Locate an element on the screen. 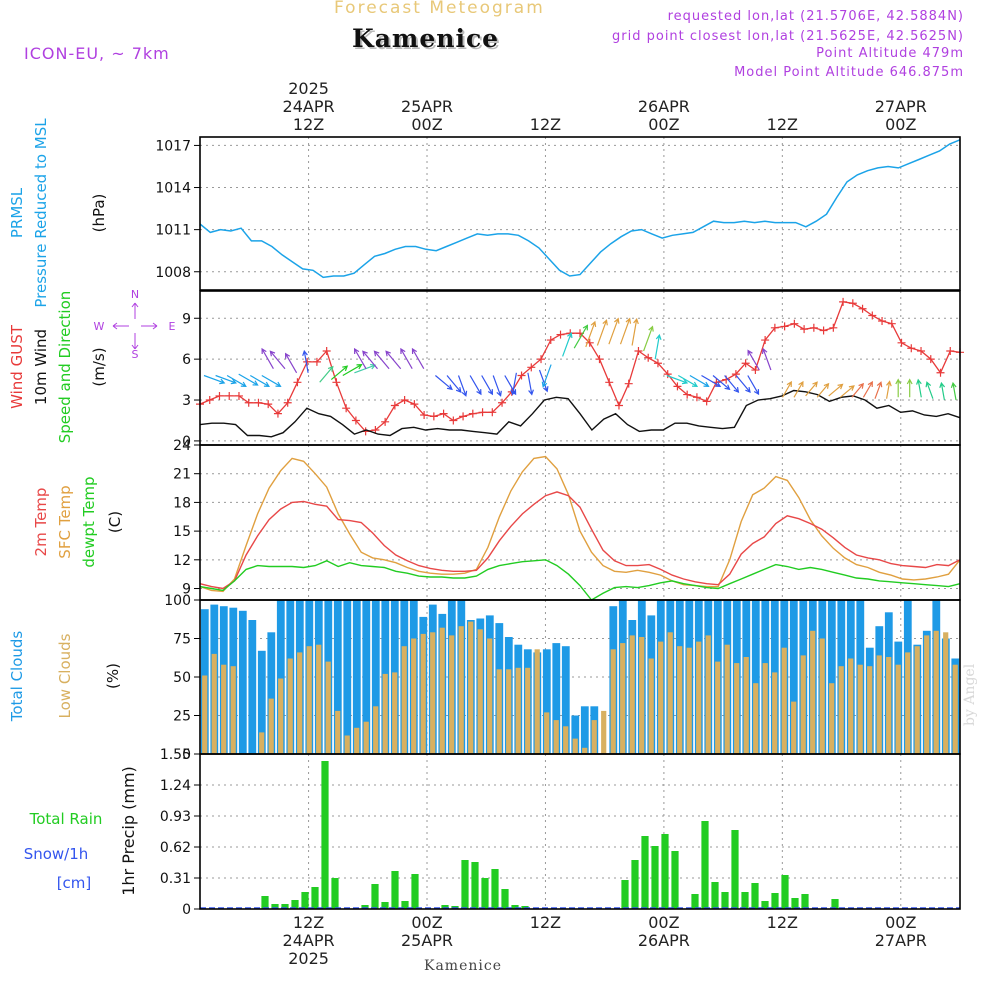 The image size is (1000, 1000). dewpt-temp-line is located at coordinates (580, 580).